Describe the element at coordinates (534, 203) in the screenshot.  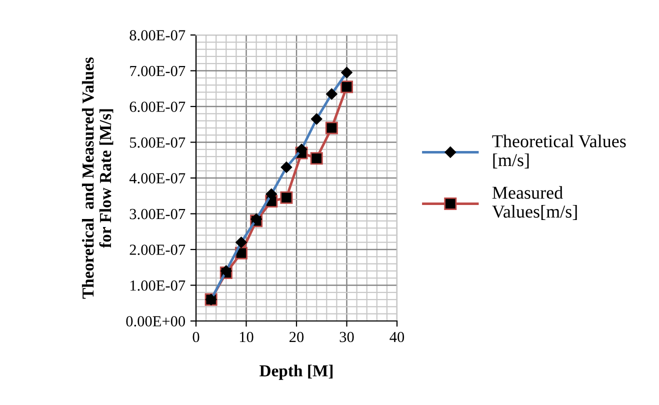
I see `legend-label: Measured Values[m/s]` at that location.